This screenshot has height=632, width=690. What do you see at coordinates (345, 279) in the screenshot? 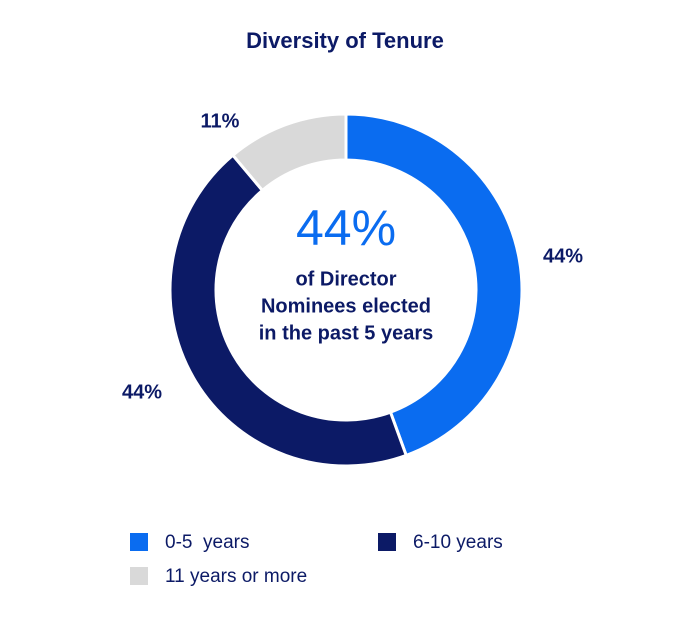
I see `center-text: of Director` at bounding box center [345, 279].